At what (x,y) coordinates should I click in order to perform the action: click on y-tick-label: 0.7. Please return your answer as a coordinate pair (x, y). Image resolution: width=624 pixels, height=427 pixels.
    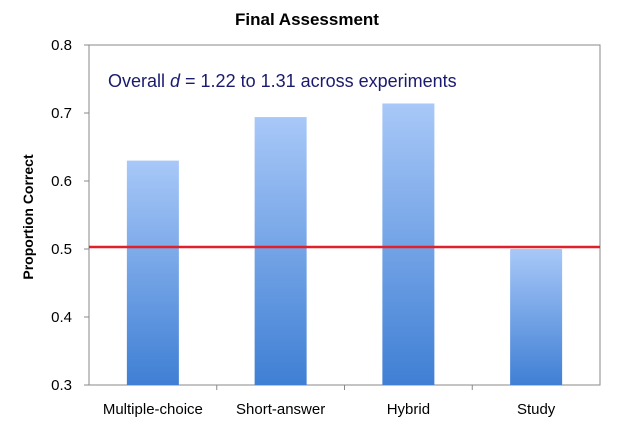
    Looking at the image, I should click on (61, 113).